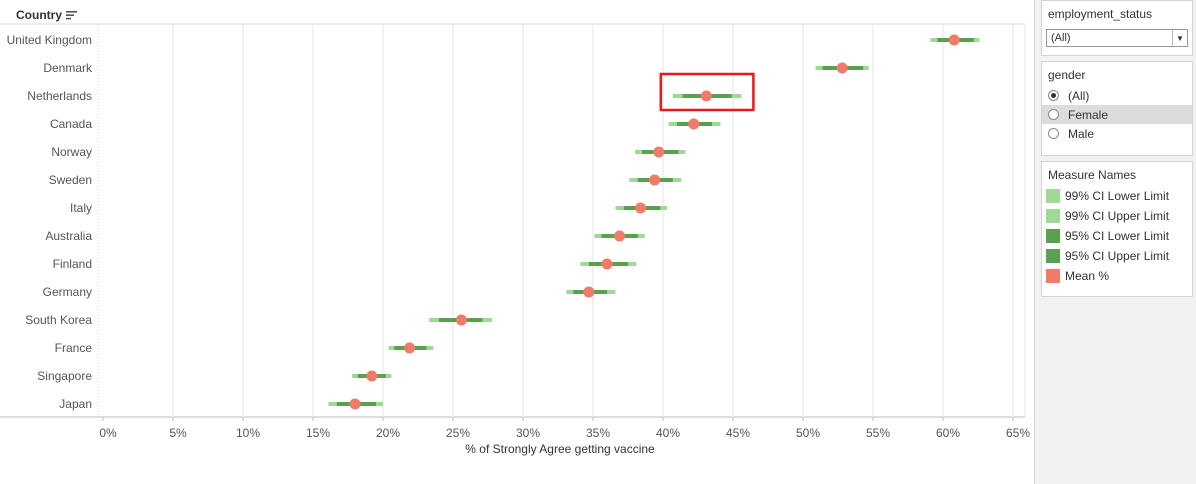  What do you see at coordinates (1081, 133) in the screenshot?
I see `gender-option-label: Male` at bounding box center [1081, 133].